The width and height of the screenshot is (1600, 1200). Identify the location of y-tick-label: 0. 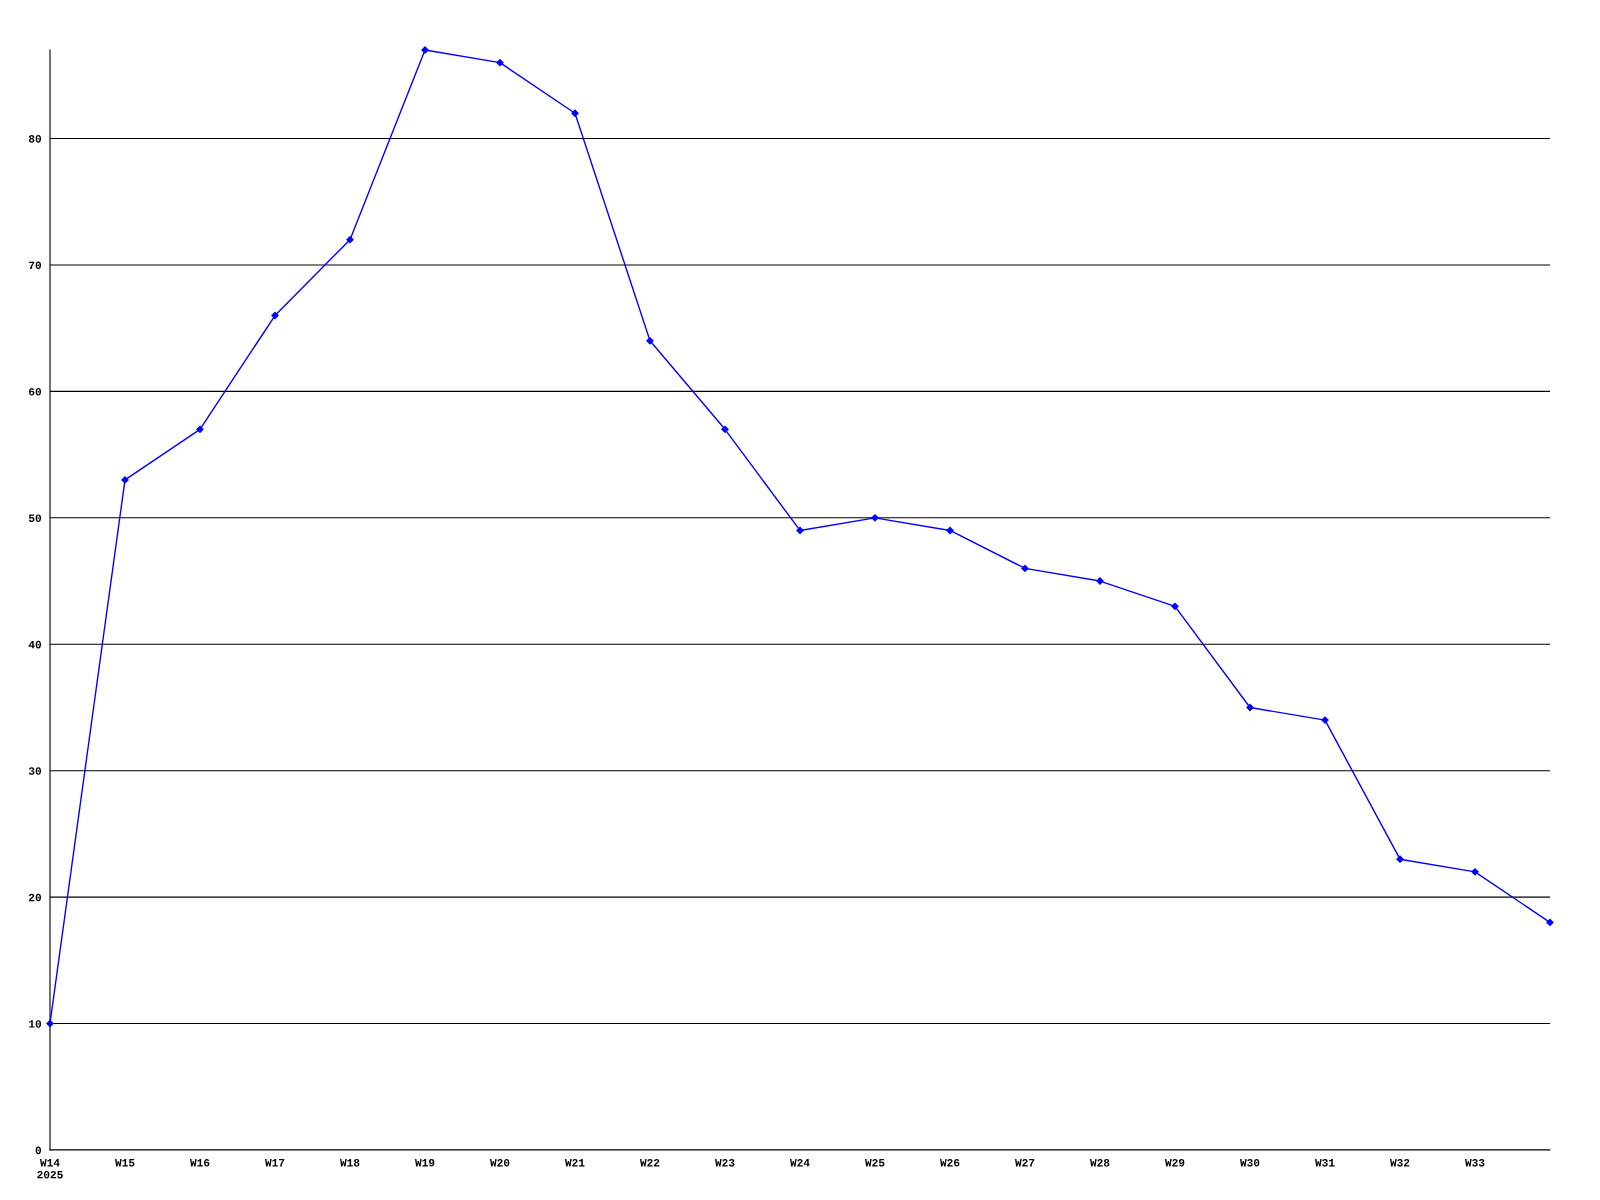
(38, 1150).